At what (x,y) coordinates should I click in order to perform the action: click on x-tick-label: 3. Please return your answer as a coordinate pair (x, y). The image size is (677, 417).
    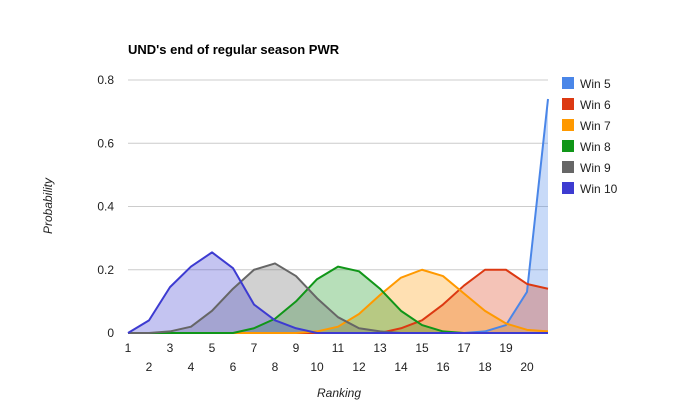
    Looking at the image, I should click on (170, 348).